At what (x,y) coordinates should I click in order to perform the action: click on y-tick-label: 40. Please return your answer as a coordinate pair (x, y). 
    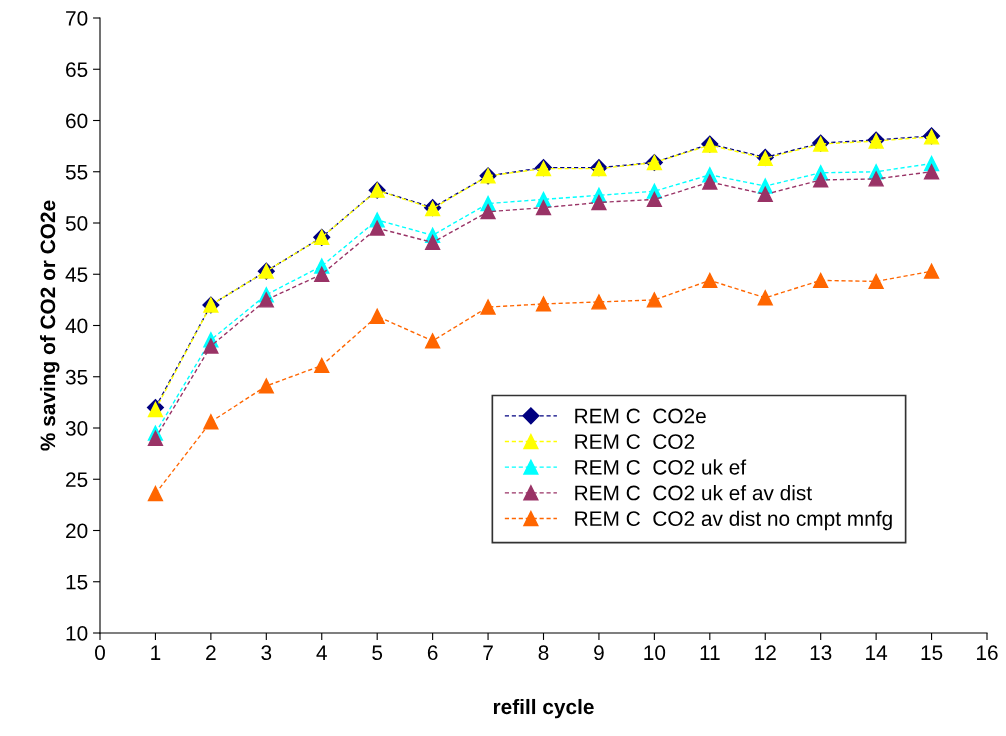
    Looking at the image, I should click on (76, 326).